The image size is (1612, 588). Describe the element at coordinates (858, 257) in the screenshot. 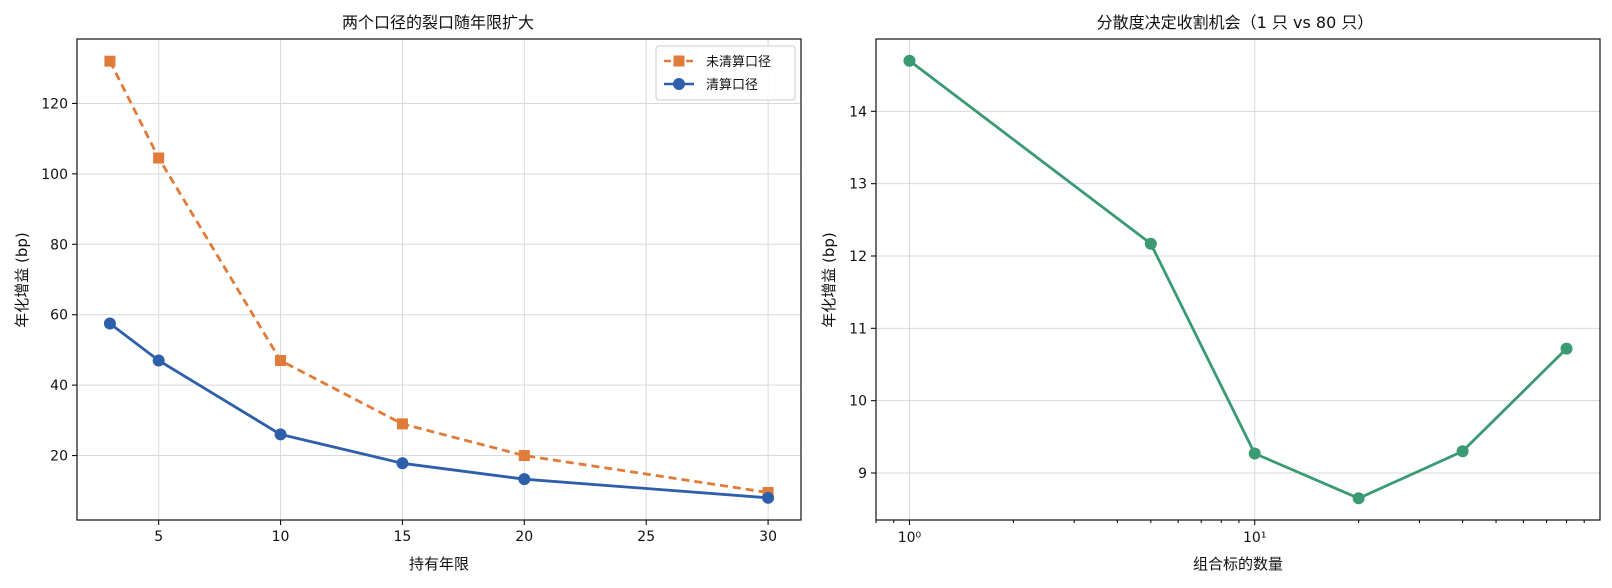

I see `y-tick-label: 12` at that location.